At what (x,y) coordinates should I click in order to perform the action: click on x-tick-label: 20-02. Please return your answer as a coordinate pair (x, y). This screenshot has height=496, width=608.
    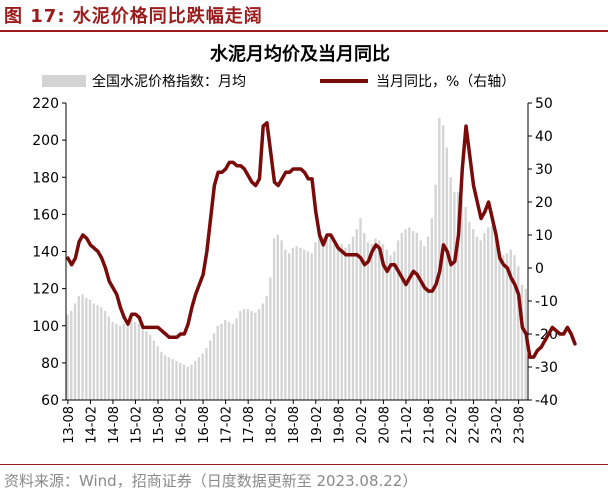
    Looking at the image, I should click on (362, 425).